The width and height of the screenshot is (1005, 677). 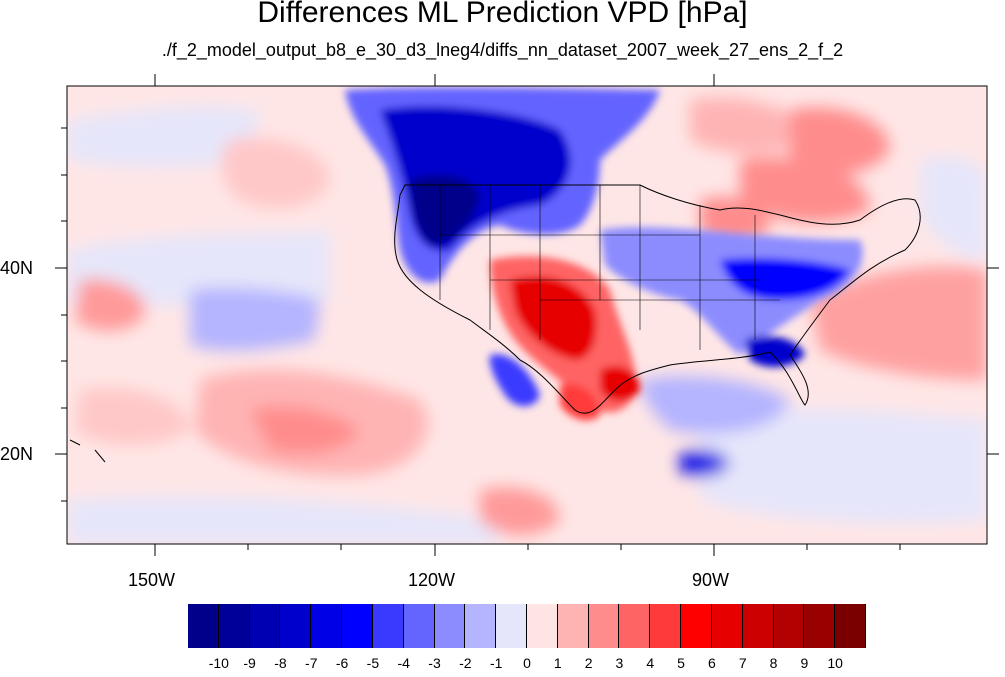 I want to click on colorbar-label: -1, so click(x=496, y=663).